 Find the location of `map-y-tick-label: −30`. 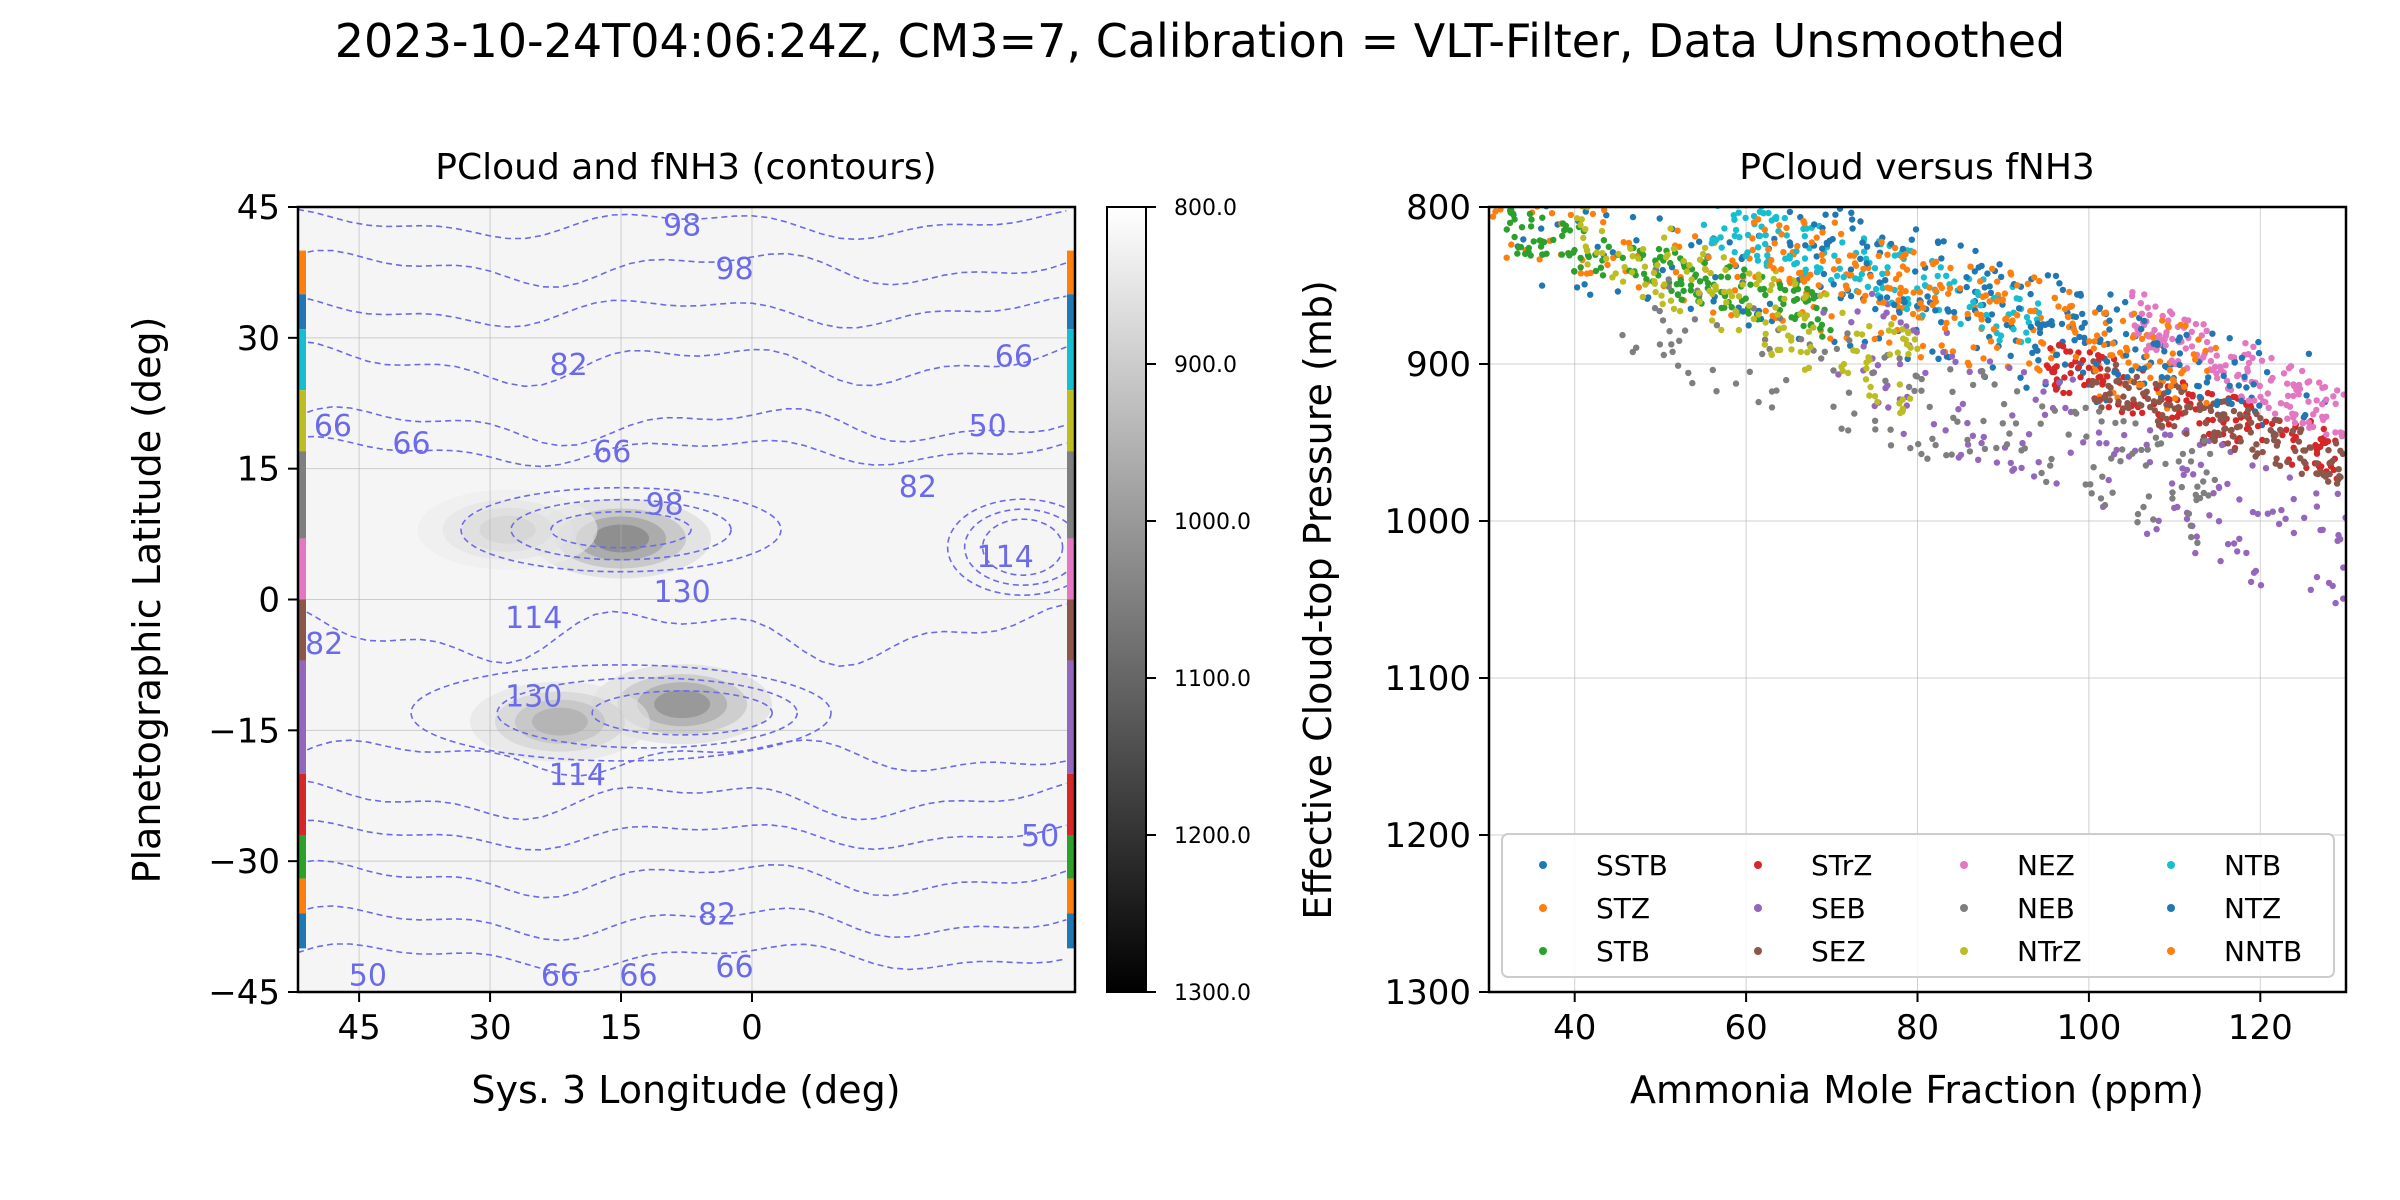

map-y-tick-label: −30 is located at coordinates (244, 862).